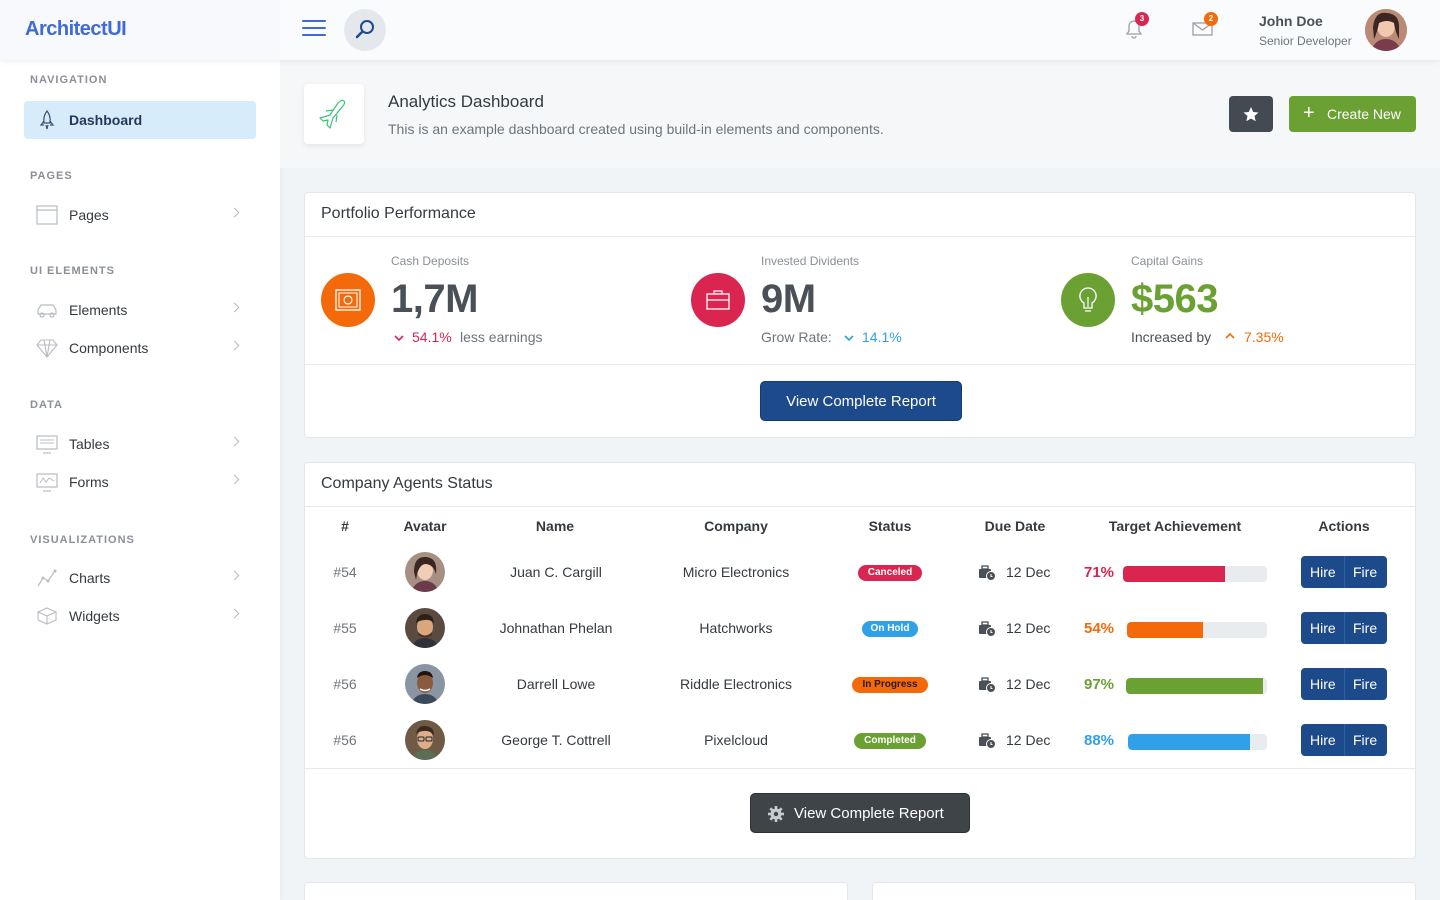 The height and width of the screenshot is (900, 1440). Describe the element at coordinates (76, 29) in the screenshot. I see `app-logo: ArchitectUI` at that location.